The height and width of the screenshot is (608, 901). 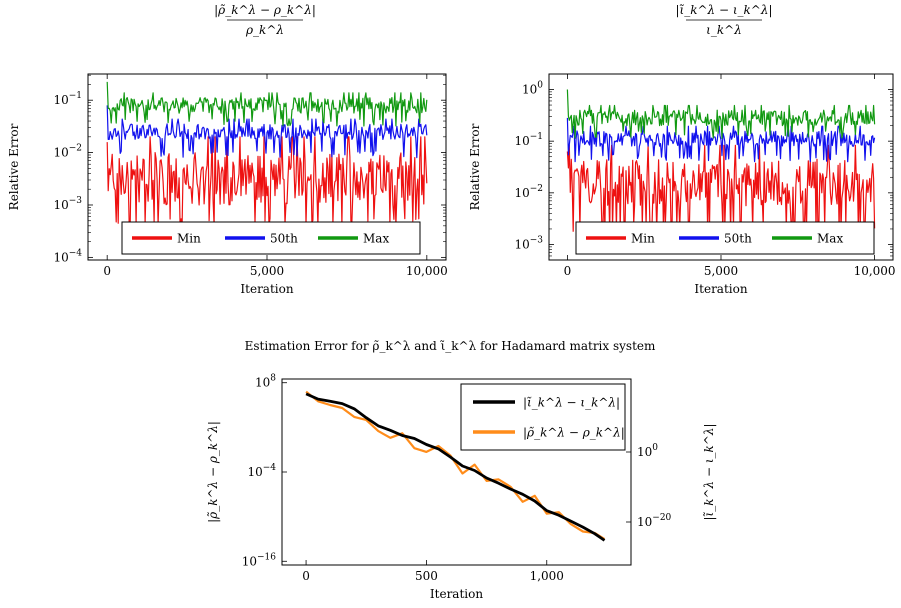 I want to click on x-tick-label: 500, so click(x=426, y=576).